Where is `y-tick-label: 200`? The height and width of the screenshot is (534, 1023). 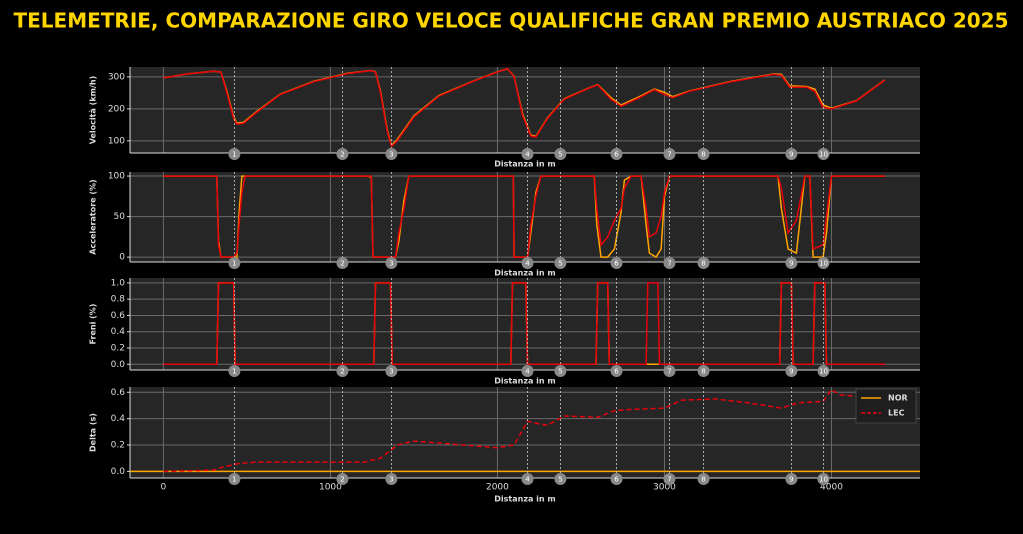 y-tick-label: 200 is located at coordinates (116, 109).